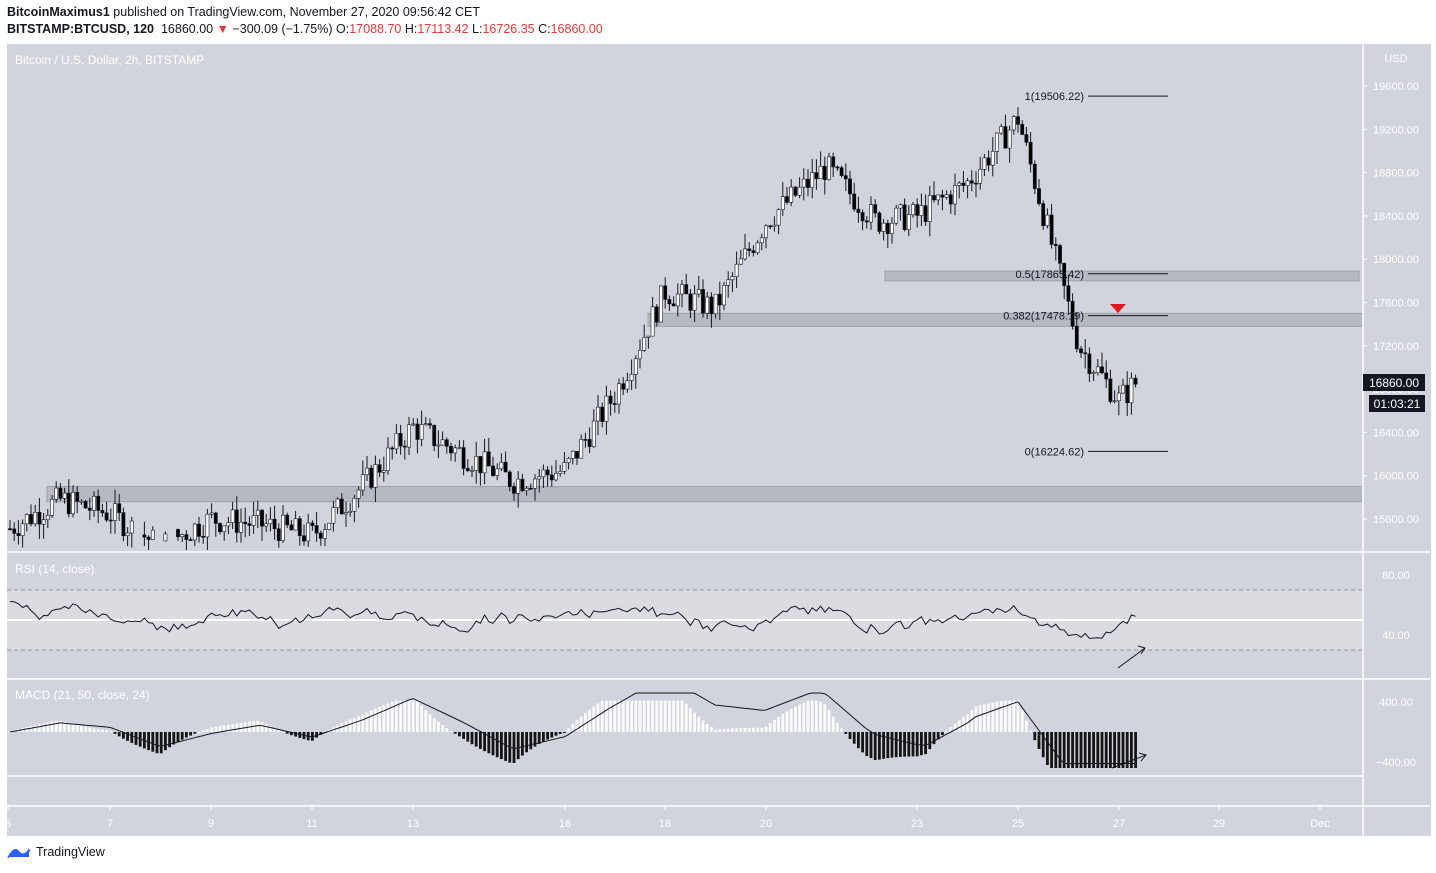 The height and width of the screenshot is (873, 1436). Describe the element at coordinates (576, 29) in the screenshot. I see `close-value: 16860.00` at that location.